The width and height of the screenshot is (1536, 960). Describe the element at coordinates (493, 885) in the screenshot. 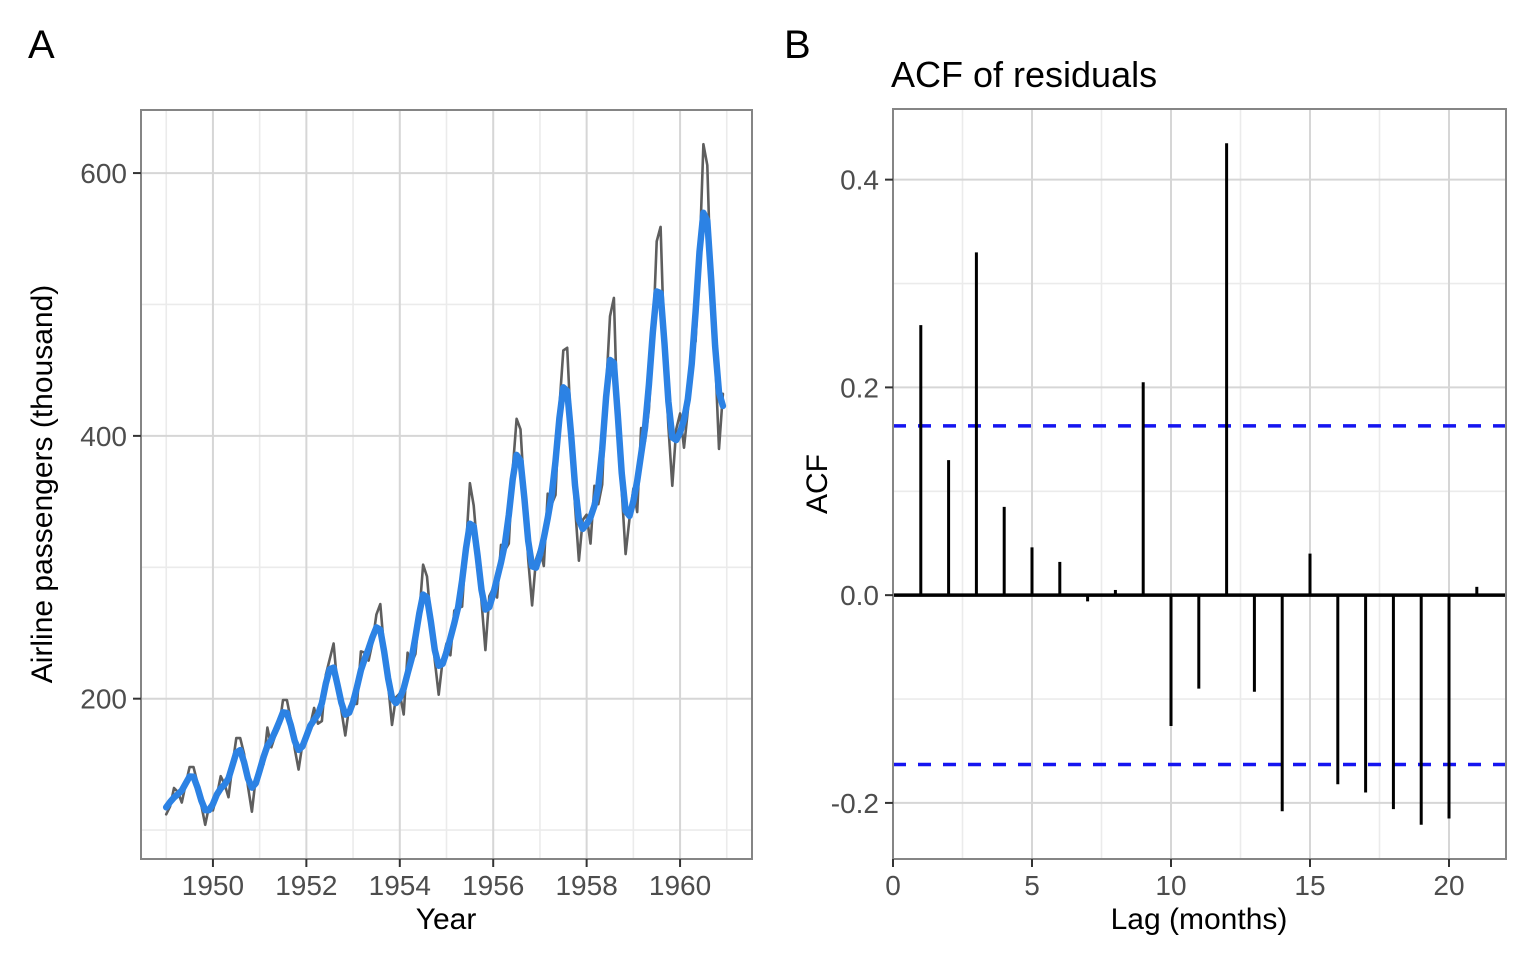

I see `x-tick-label: 1956` at that location.